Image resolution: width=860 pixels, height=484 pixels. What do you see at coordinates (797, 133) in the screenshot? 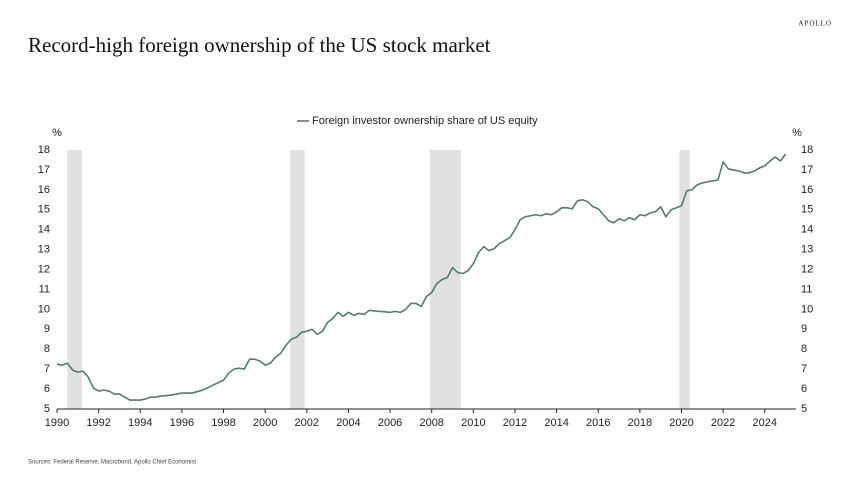
I see `y2-axis-unit: %` at bounding box center [797, 133].